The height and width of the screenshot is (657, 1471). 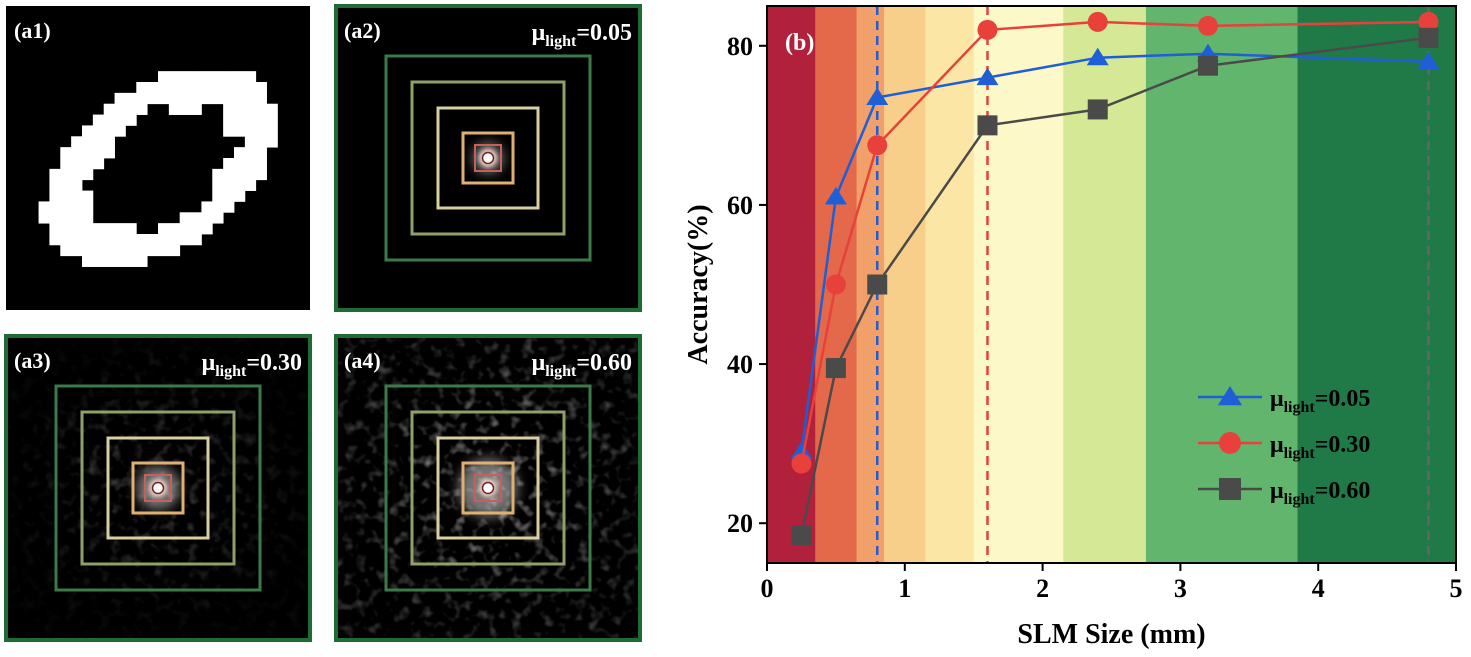 What do you see at coordinates (1343, 491) in the screenshot?
I see `legend-value: =0.60` at bounding box center [1343, 491].